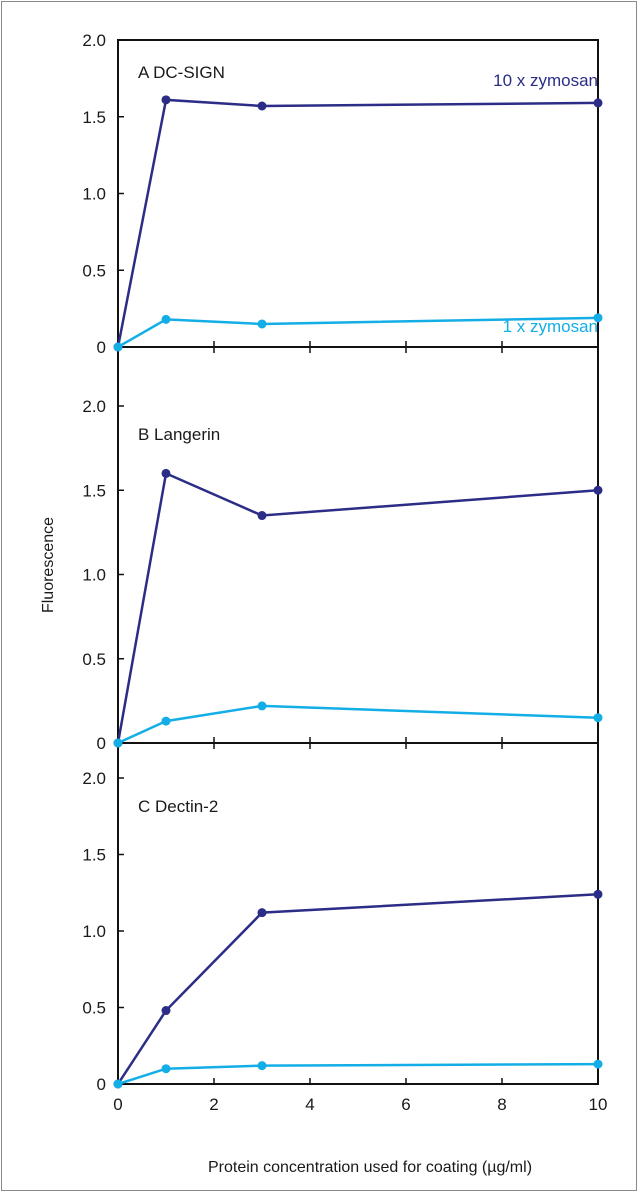 This screenshot has height=1194, width=640. I want to click on x-tick-label: 6, so click(405, 1104).